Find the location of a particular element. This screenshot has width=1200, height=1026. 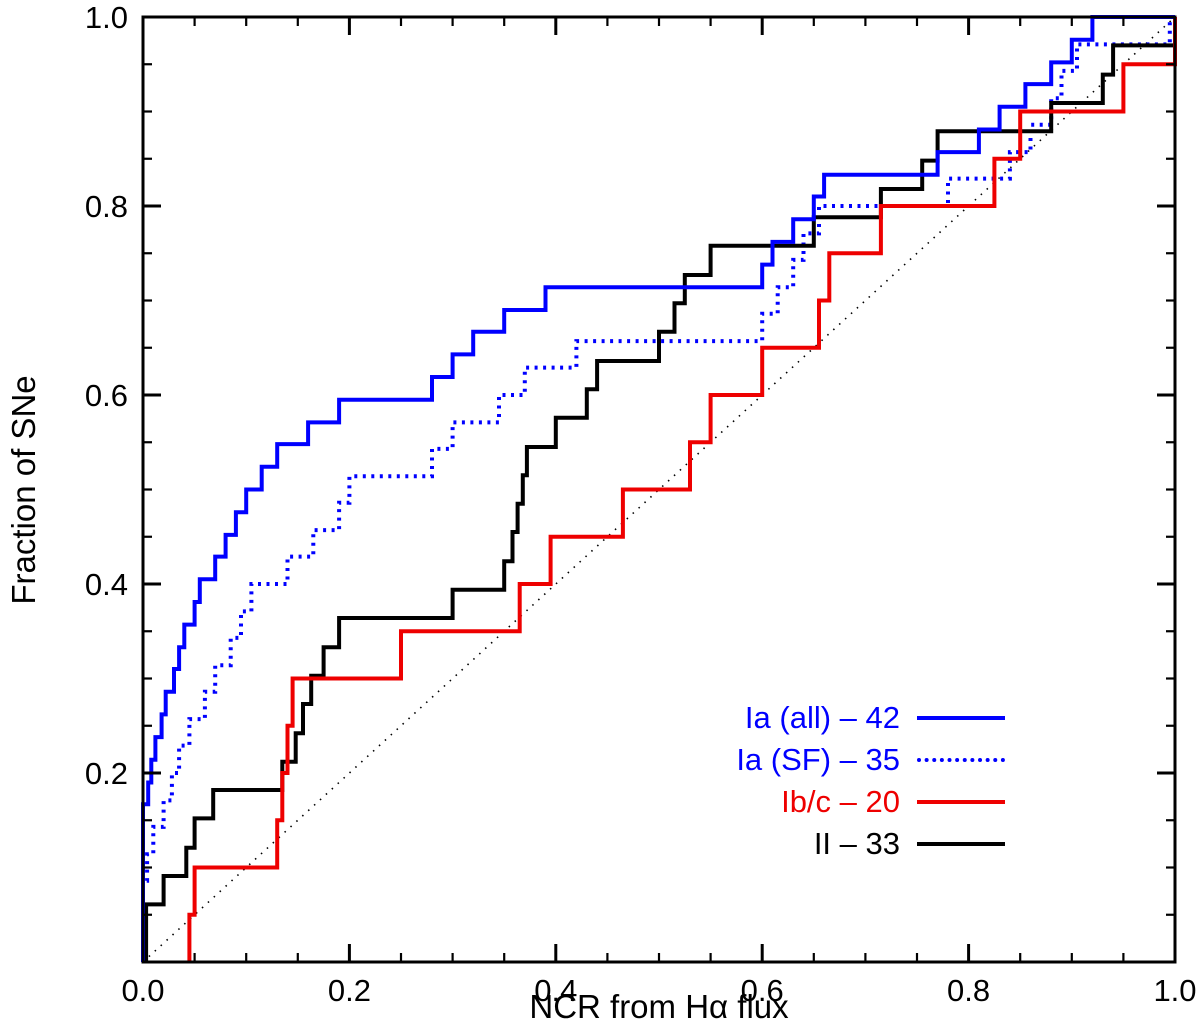

x-axis-title: NCR from Hα flux is located at coordinates (659, 1006).